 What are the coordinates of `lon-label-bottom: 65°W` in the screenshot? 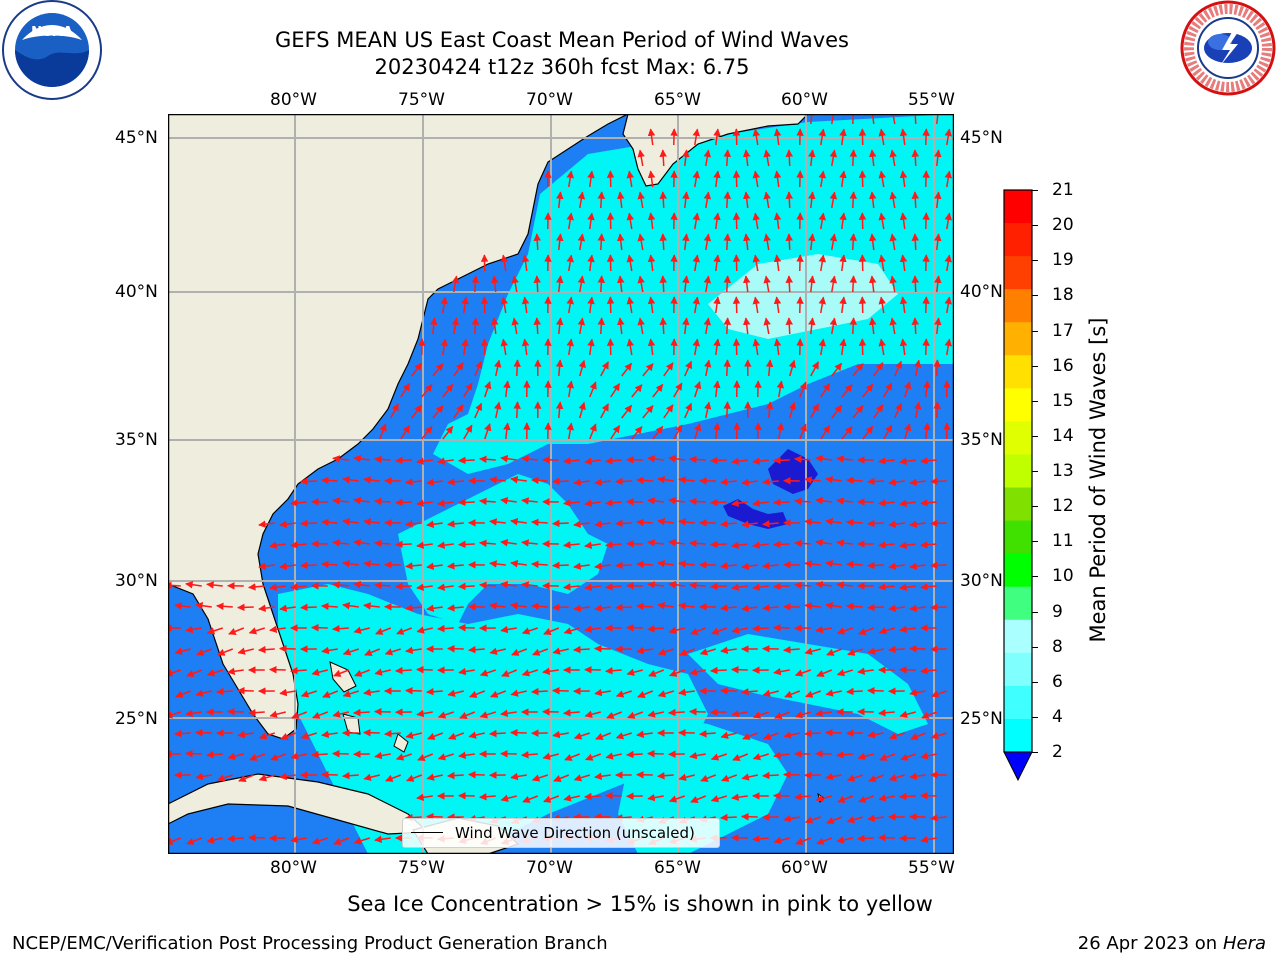 It's located at (677, 868).